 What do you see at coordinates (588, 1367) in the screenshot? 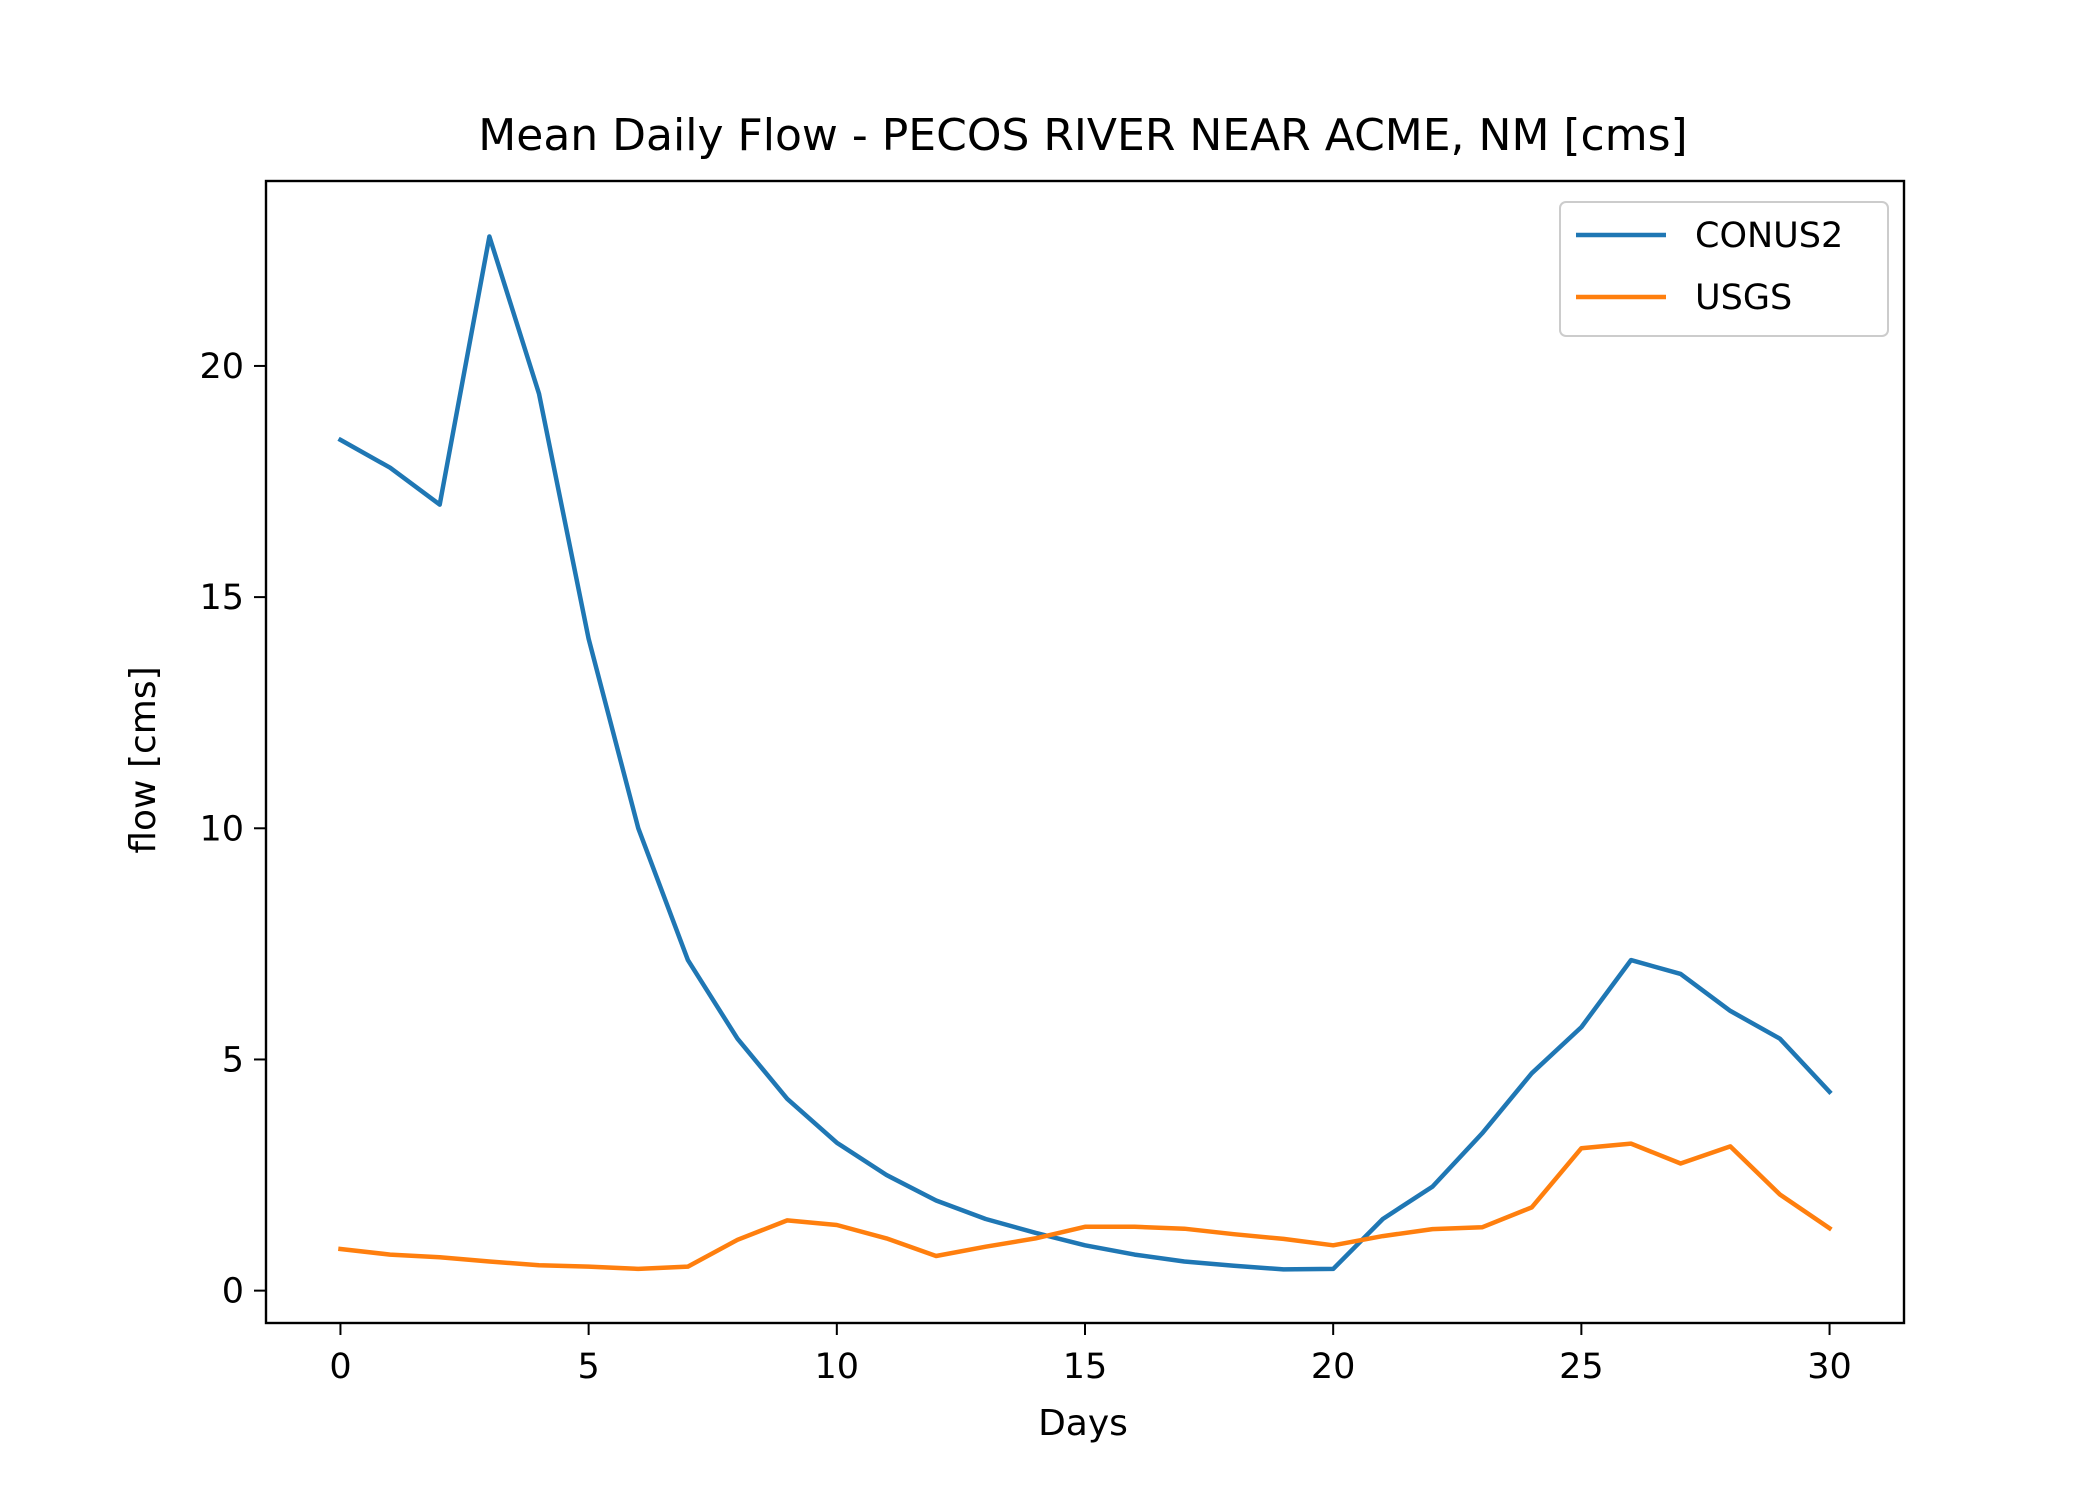
I see `x-tick-label: 5` at bounding box center [588, 1367].